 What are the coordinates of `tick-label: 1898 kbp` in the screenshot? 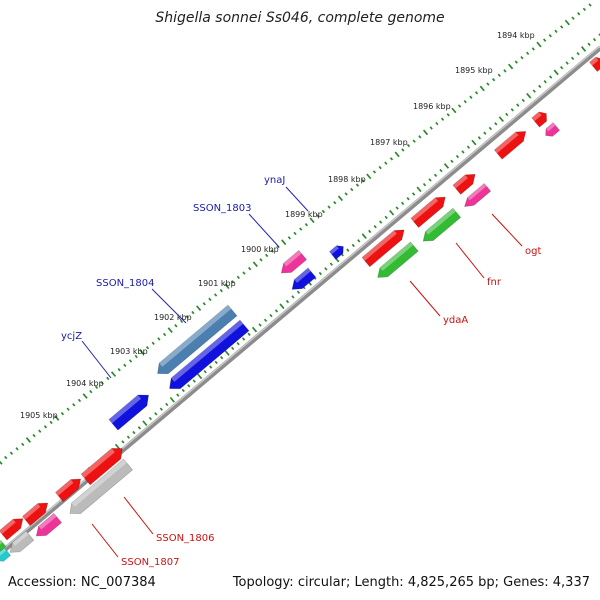 It's located at (347, 179).